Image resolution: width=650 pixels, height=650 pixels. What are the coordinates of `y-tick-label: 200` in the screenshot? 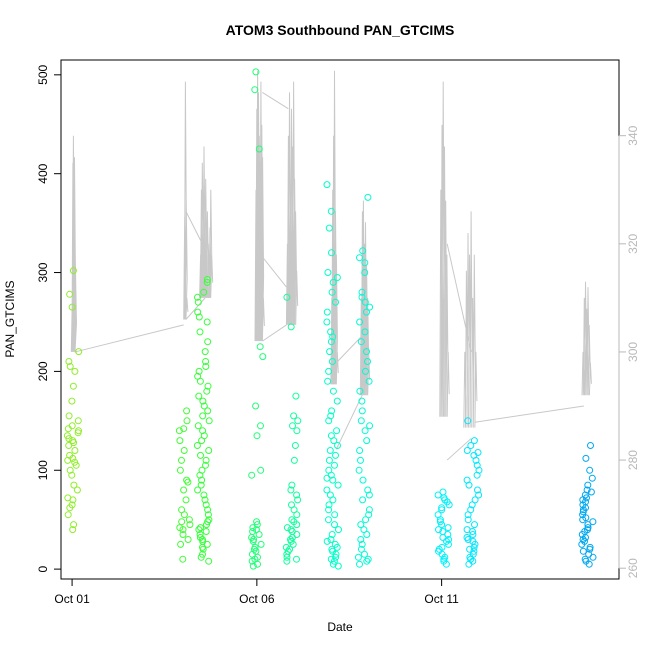 It's located at (43, 371).